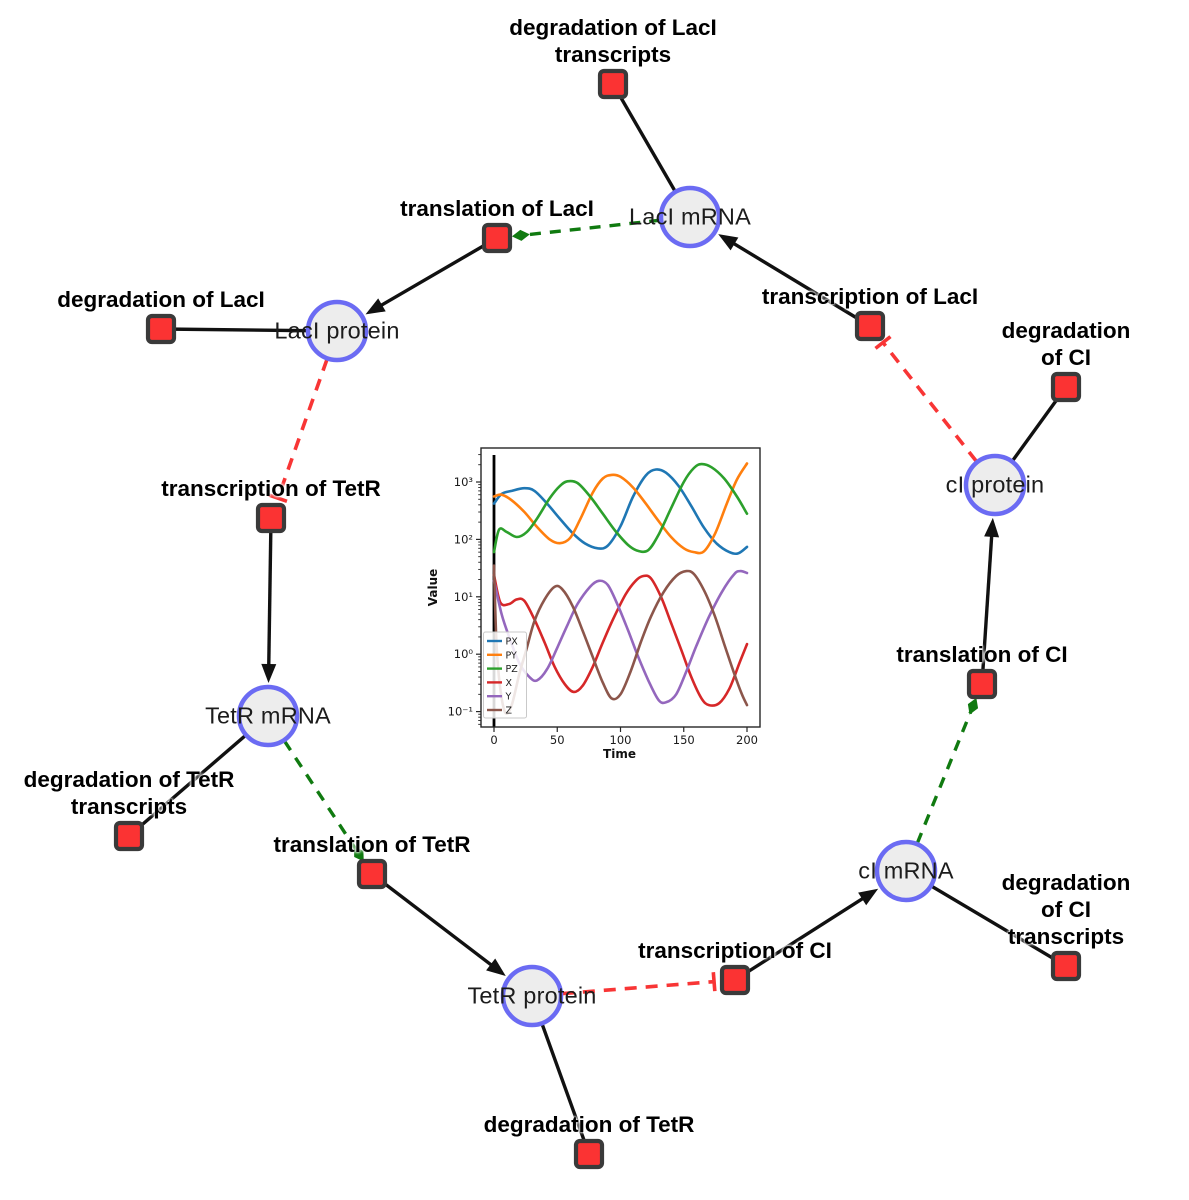  Describe the element at coordinates (1066, 387) in the screenshot. I see `reaction-node-degradation-ci` at that location.